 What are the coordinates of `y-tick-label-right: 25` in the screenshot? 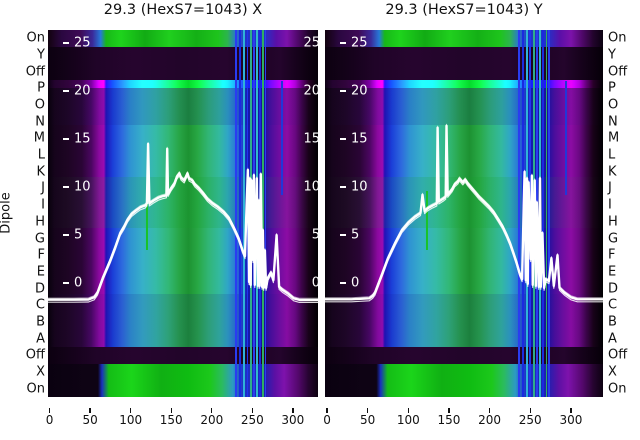 It's located at (310, 43).